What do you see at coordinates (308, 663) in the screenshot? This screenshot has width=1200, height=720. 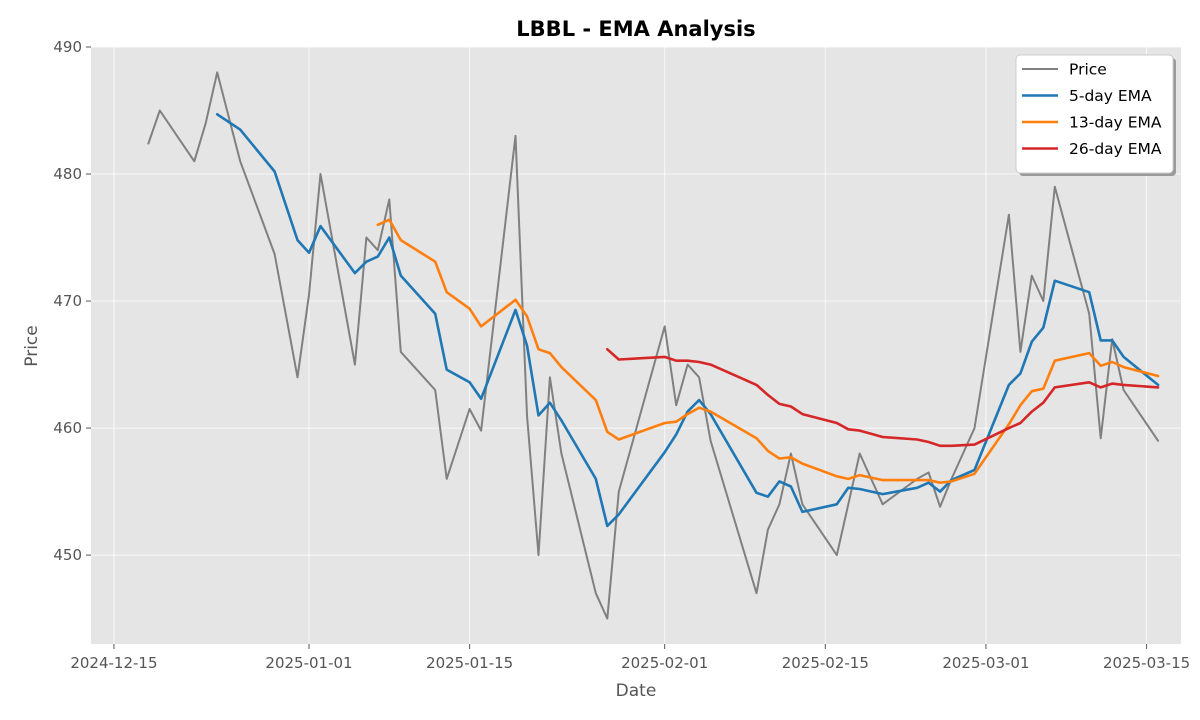 I see `x-tick-label: 2025-01-01` at bounding box center [308, 663].